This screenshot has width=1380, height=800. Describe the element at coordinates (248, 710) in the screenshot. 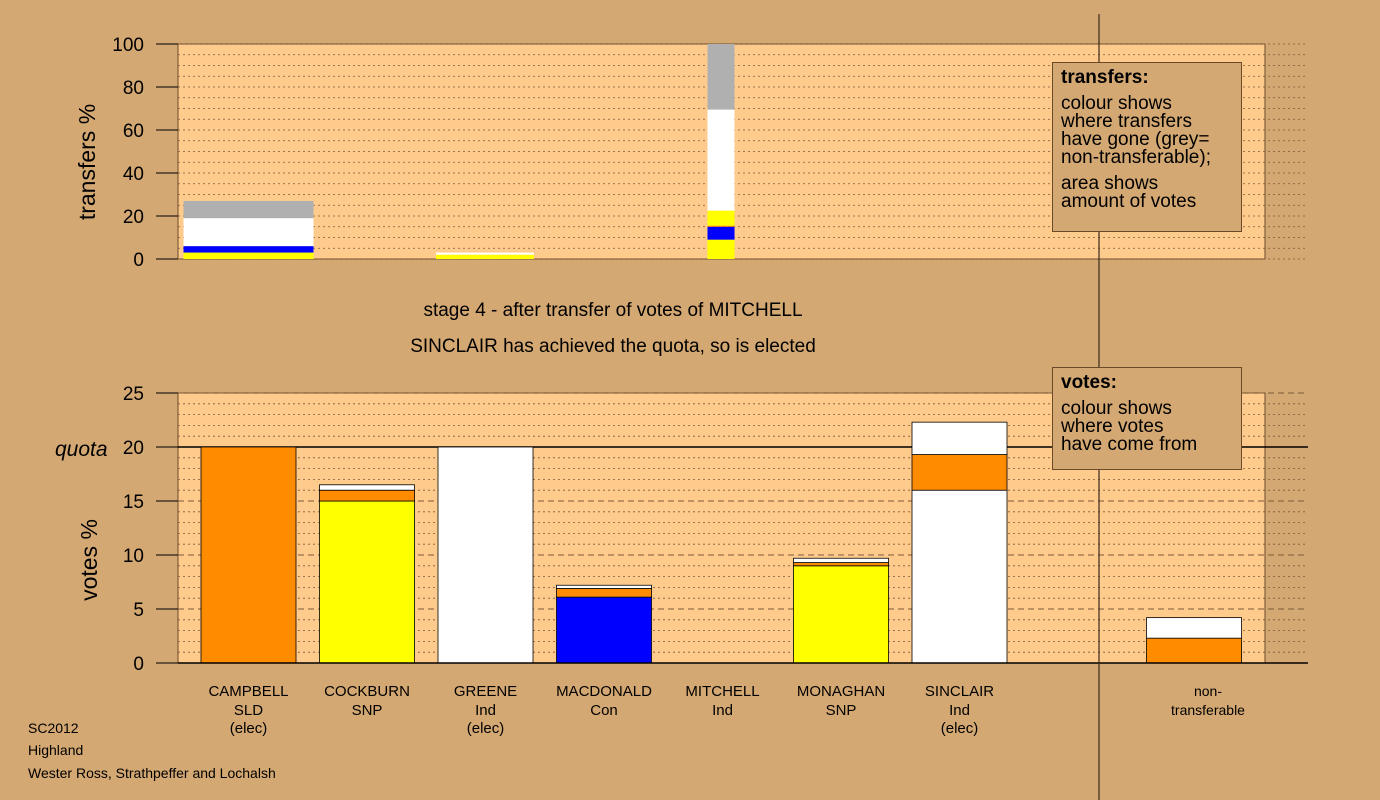

I see `candidate-party: SLD` at that location.